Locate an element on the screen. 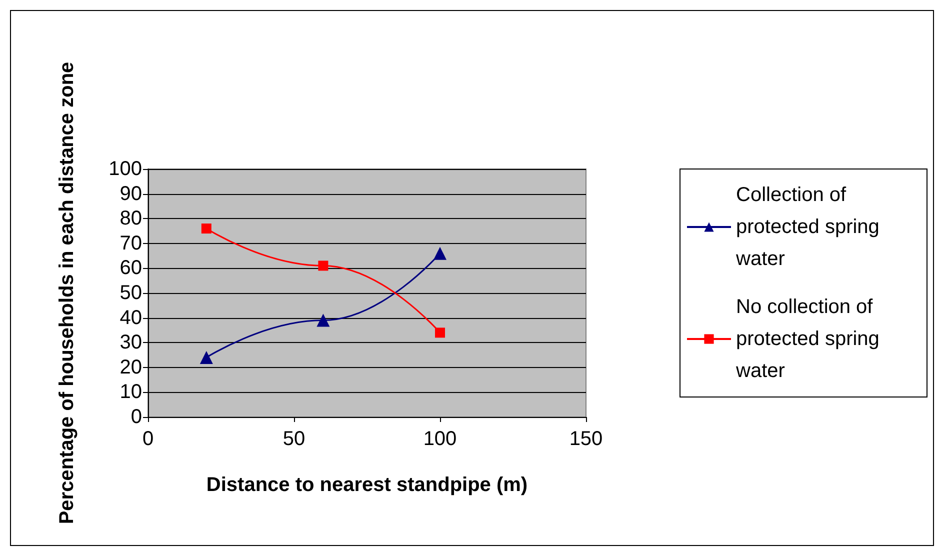 Image resolution: width=935 pixels, height=547 pixels. y-tick-label: 100 is located at coordinates (125, 169).